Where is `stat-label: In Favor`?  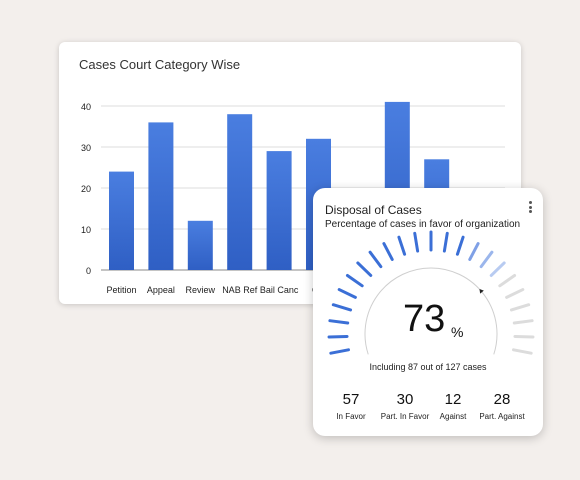 stat-label: In Favor is located at coordinates (351, 416).